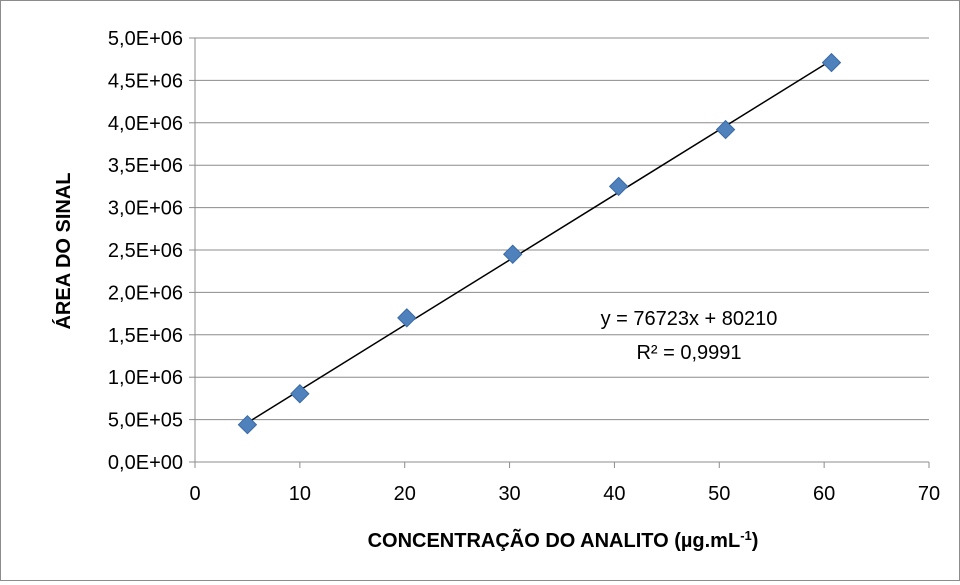 The height and width of the screenshot is (585, 960). Describe the element at coordinates (145, 81) in the screenshot. I see `y-tick-label: 4,5E+06` at that location.